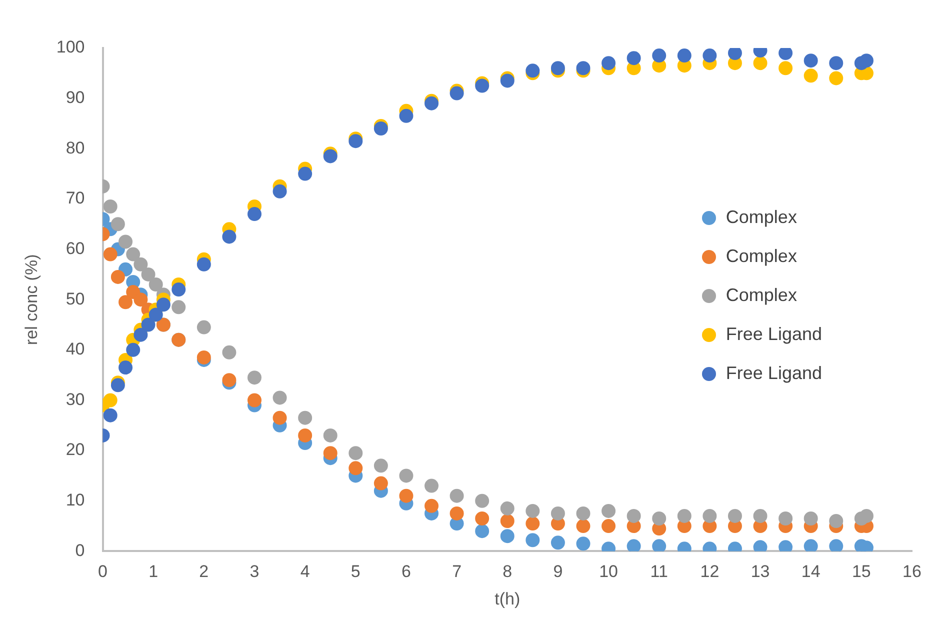 This screenshot has height=628, width=940. Describe the element at coordinates (810, 572) in the screenshot. I see `x-tick-label: 14` at that location.